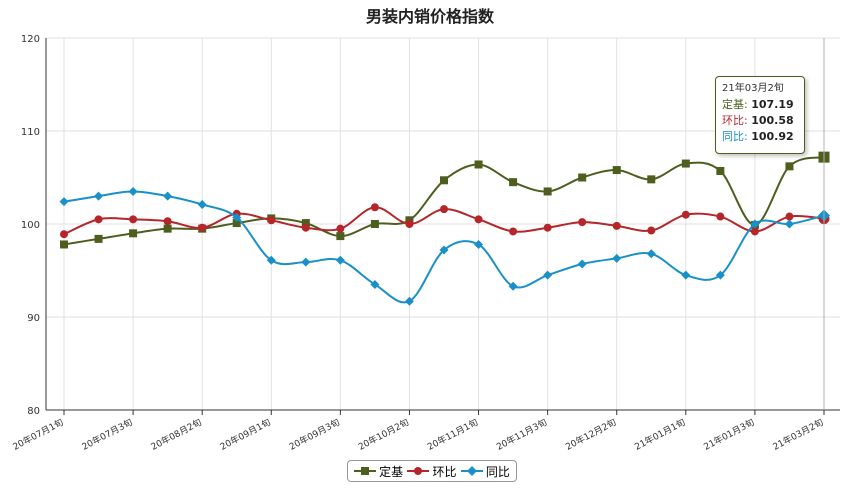  What do you see at coordinates (735, 120) in the screenshot?
I see `tooltip-label: 环比:` at bounding box center [735, 120].